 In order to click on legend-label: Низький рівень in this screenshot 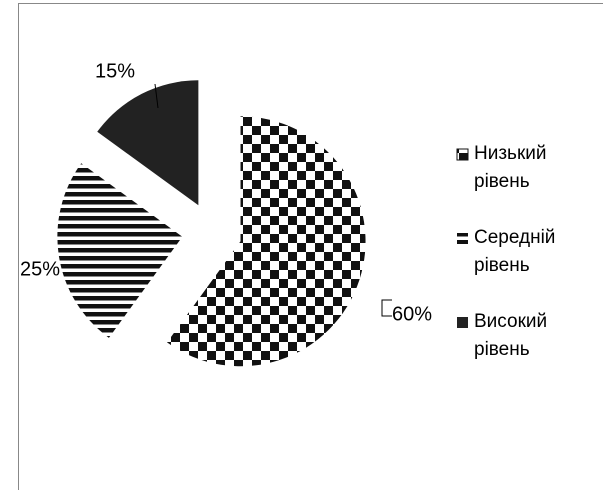, I will do `click(510, 167)`.